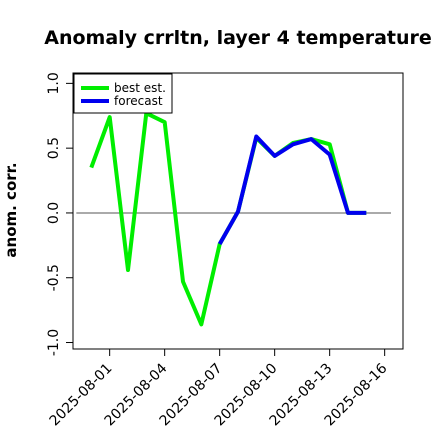 The height and width of the screenshot is (440, 440). What do you see at coordinates (54, 342) in the screenshot?
I see `y-tick-label: -1.0` at bounding box center [54, 342].